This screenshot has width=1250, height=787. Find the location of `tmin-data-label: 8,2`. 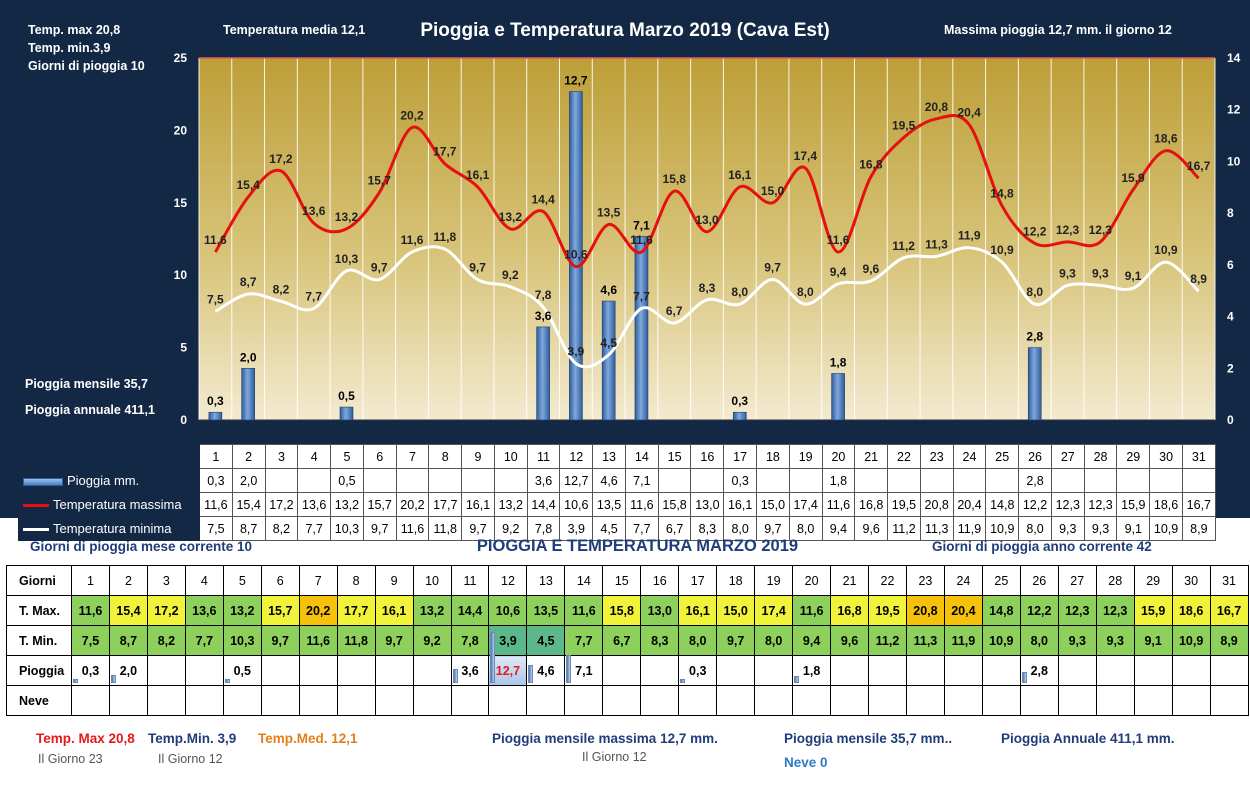

tmin-data-label: 8,2 is located at coordinates (281, 289).